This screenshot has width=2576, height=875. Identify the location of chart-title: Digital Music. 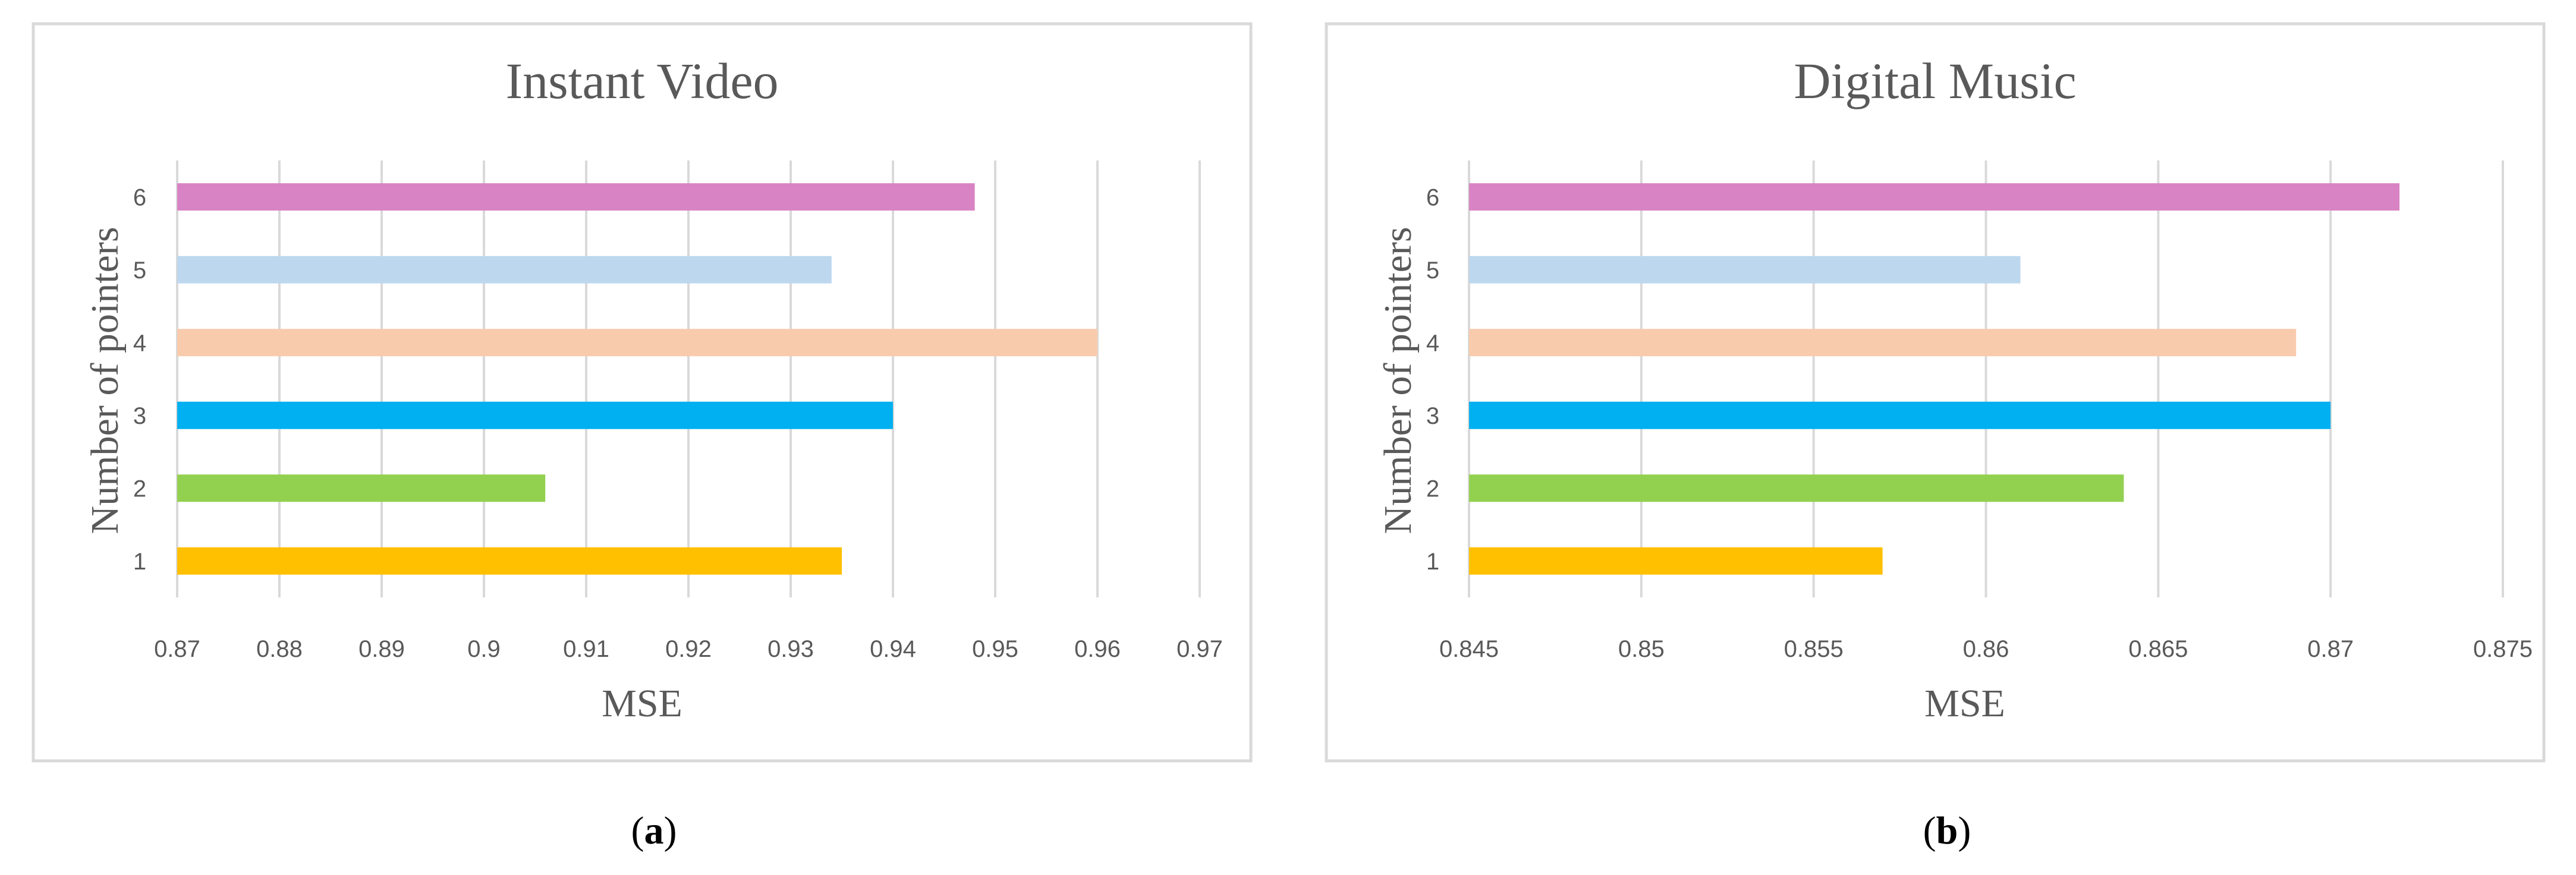
(1935, 80).